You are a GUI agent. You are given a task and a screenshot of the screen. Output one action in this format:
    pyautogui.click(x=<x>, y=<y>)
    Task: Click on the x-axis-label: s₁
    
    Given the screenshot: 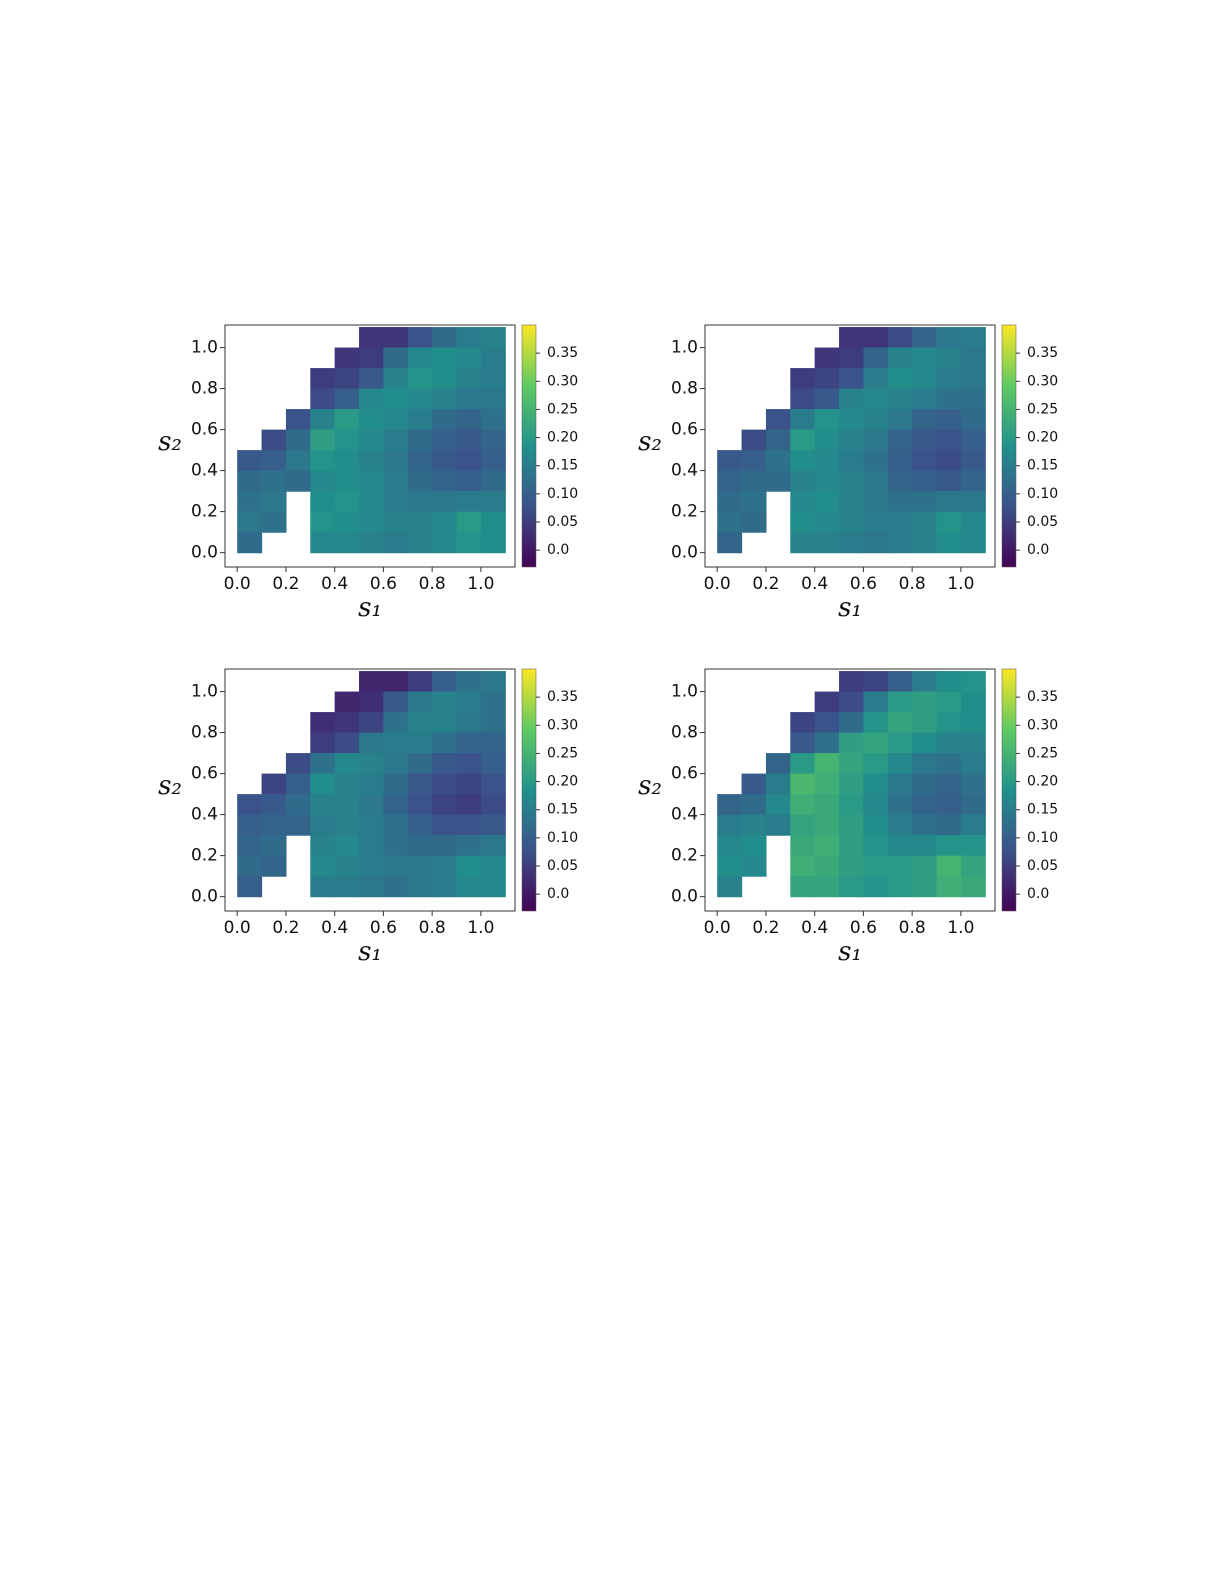 What is the action you would take?
    pyautogui.click(x=850, y=608)
    